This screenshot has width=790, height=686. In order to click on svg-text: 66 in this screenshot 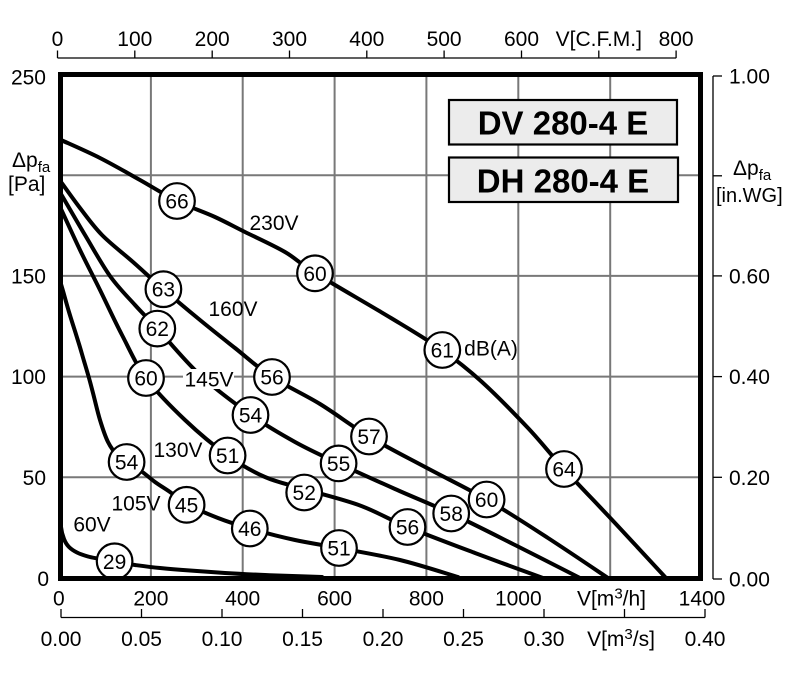, I will do `click(176, 202)`.